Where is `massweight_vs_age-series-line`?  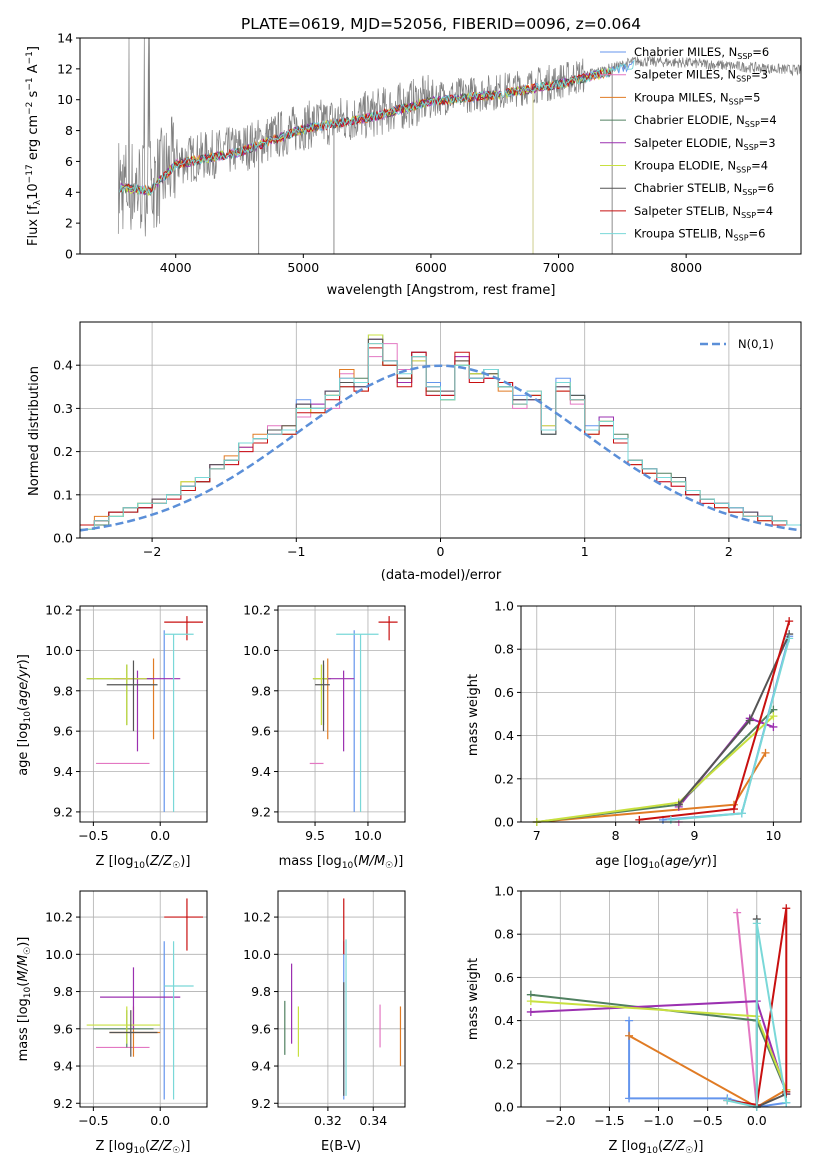
massweight_vs_age-series-line is located at coordinates (726, 728).